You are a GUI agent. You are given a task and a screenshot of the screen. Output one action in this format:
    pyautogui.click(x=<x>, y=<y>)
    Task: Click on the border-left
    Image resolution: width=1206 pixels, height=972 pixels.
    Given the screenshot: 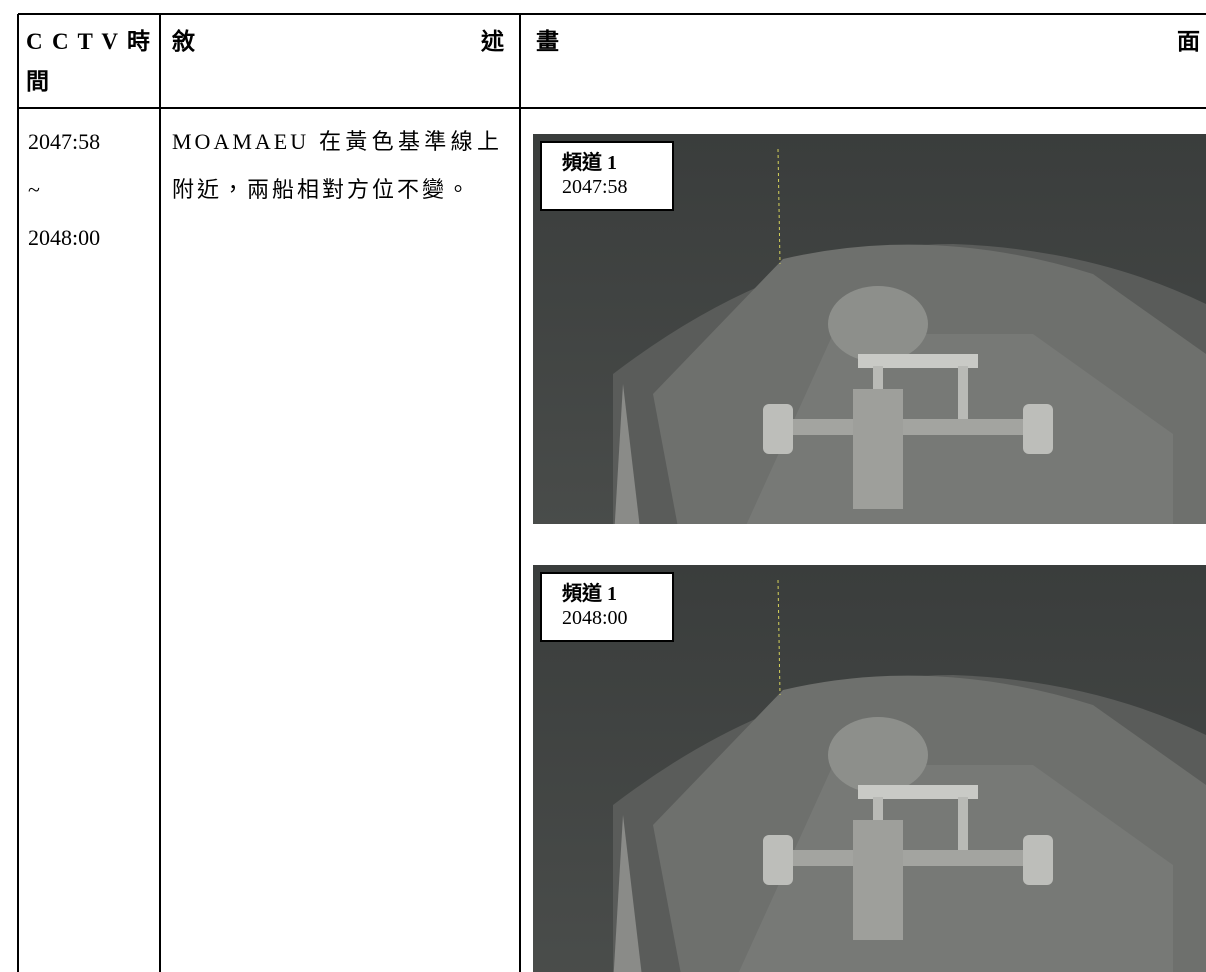 What is the action you would take?
    pyautogui.click(x=18, y=493)
    